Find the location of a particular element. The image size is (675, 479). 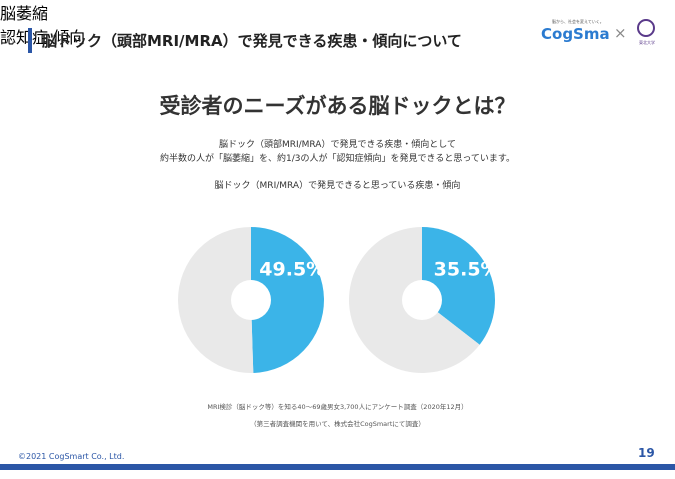

chart-caption: 脳ドック（MRI/MRA）で発見できると思っている疾患・傾向 is located at coordinates (337, 186).